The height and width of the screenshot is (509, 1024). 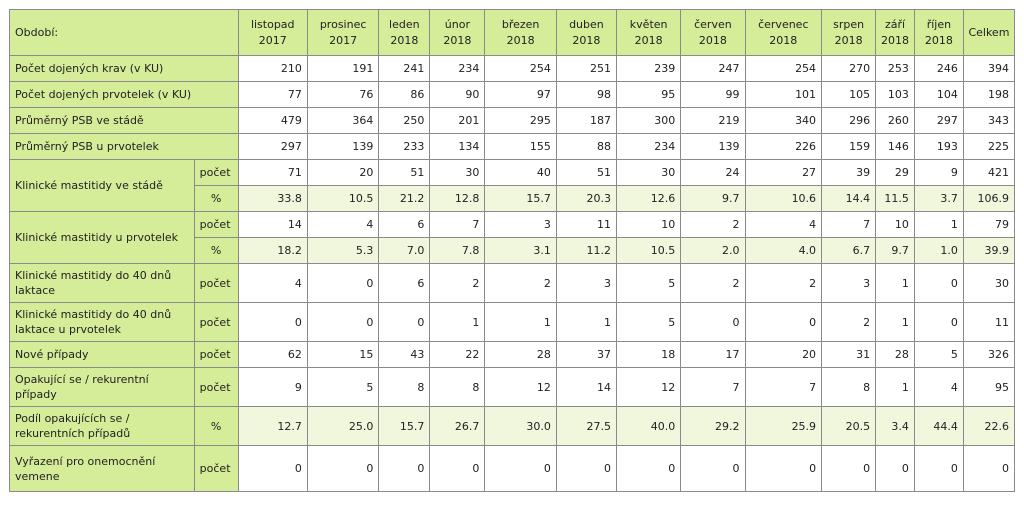 I want to click on total-cell: 198, so click(x=989, y=94).